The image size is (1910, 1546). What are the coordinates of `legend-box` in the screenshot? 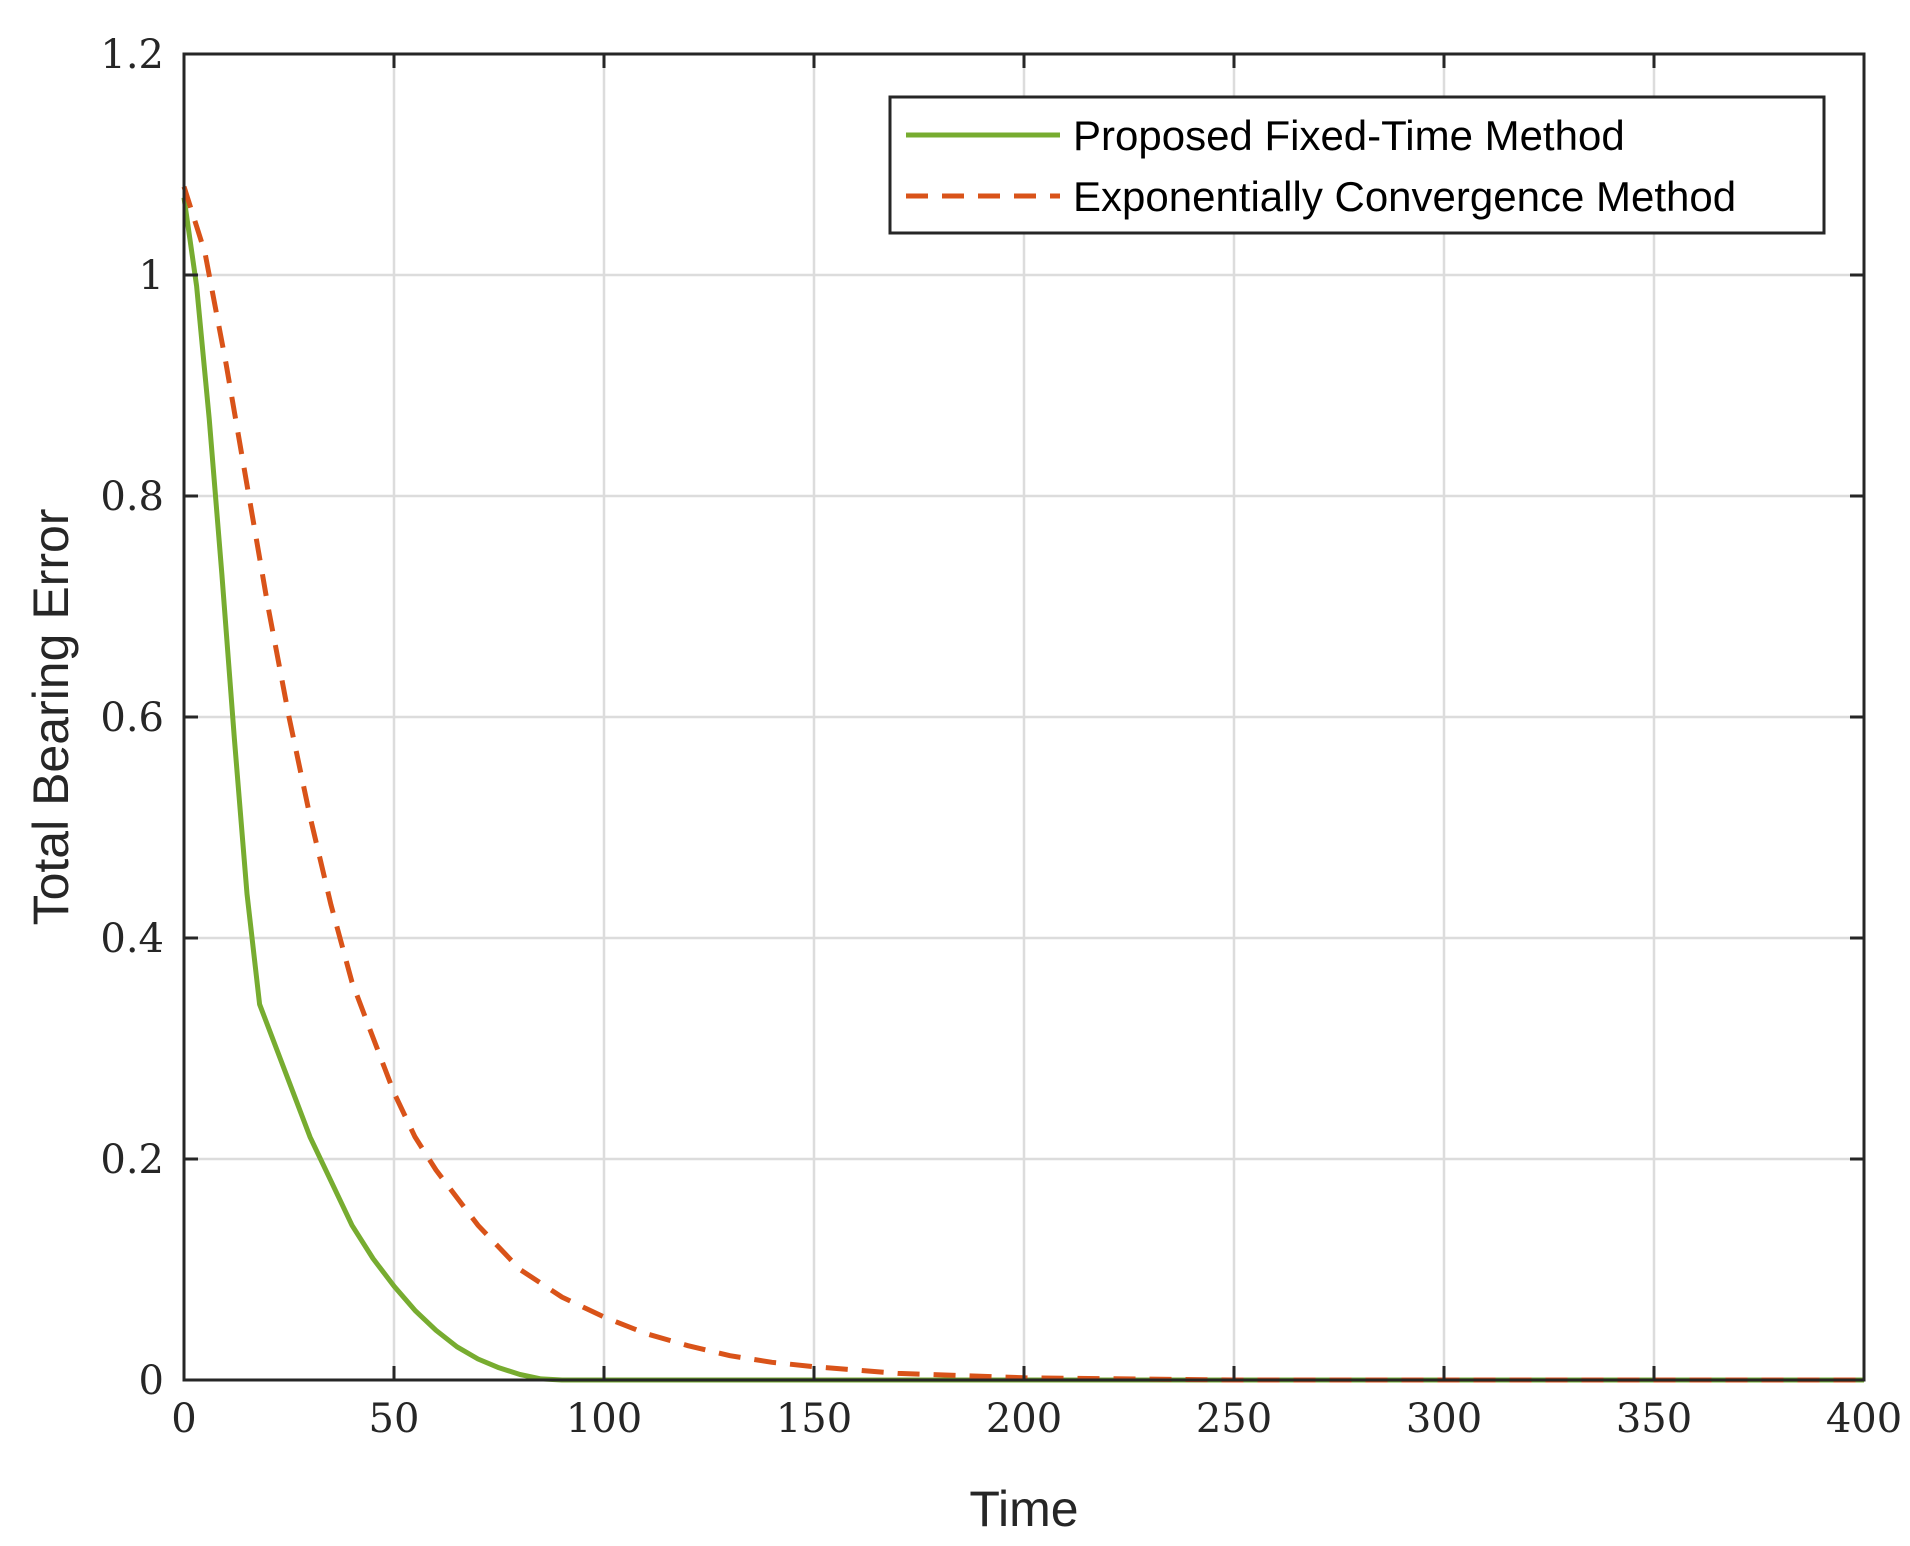 It's located at (1357, 165).